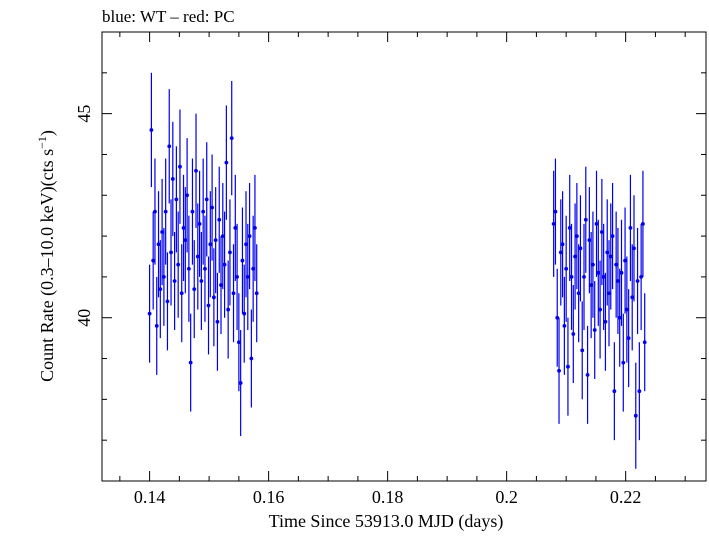 The height and width of the screenshot is (537, 709). Describe the element at coordinates (626, 497) in the screenshot. I see `x-tick-label: 0.22` at that location.